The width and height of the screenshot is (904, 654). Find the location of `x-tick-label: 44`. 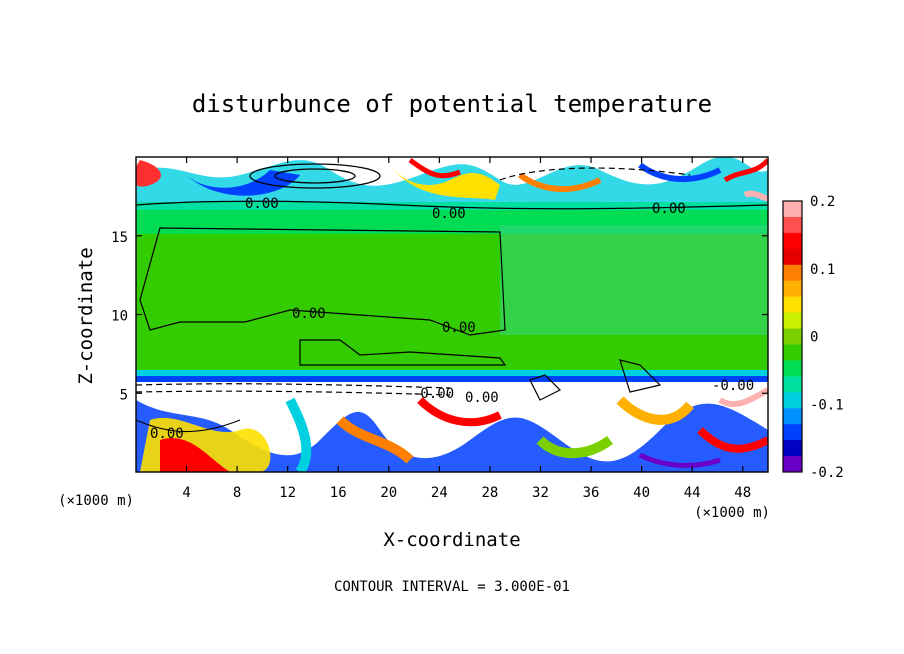

x-tick-label: 44 is located at coordinates (692, 493).